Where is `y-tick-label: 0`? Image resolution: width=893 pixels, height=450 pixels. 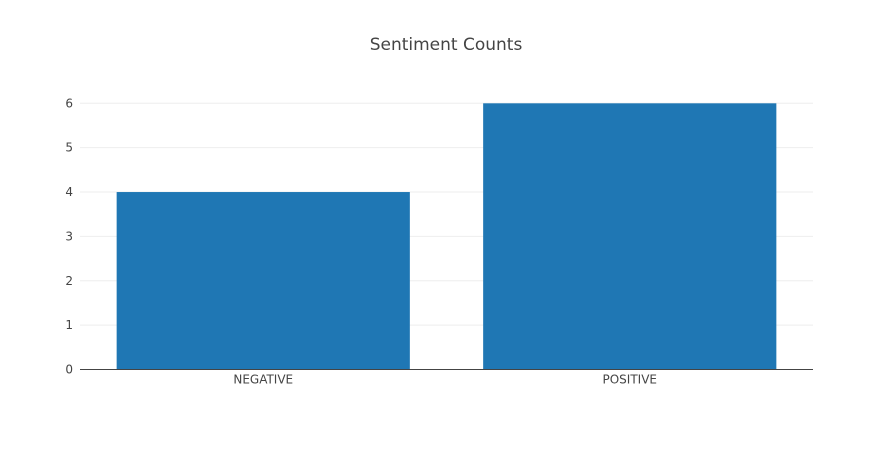
y-tick-label: 0 is located at coordinates (69, 370).